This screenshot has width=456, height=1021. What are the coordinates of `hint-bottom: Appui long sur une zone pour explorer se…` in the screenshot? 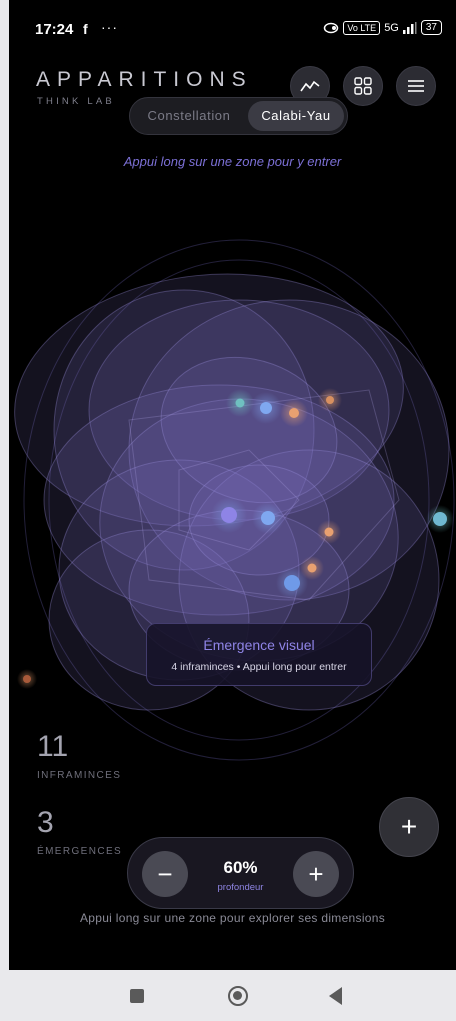 It's located at (232, 918).